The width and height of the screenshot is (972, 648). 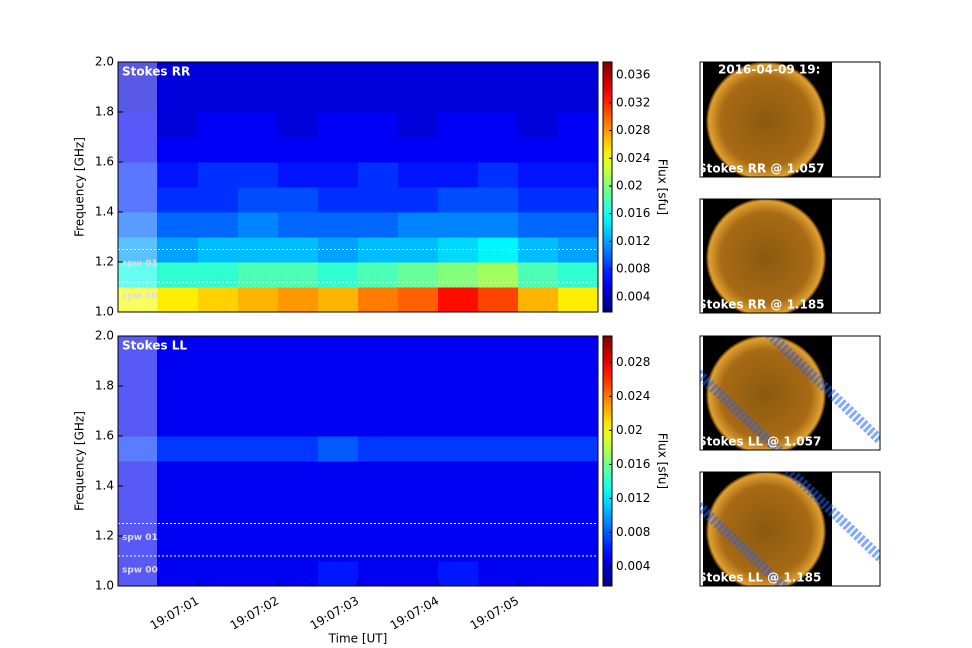 I want to click on colorbar-tick-label: 0.036, so click(x=633, y=75).